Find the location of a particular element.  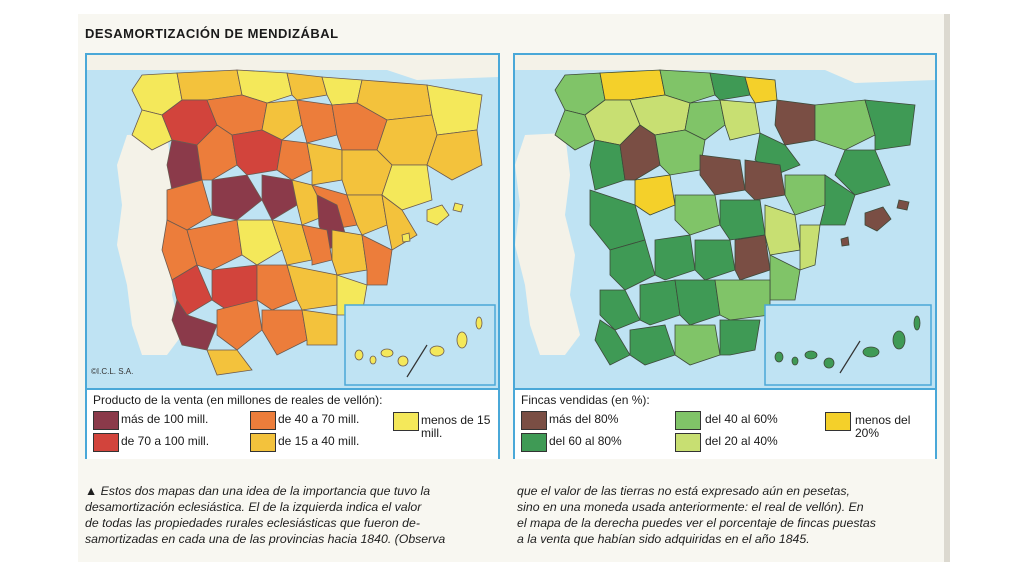

copyright-label: ©I.C.L. S.A. is located at coordinates (112, 371).